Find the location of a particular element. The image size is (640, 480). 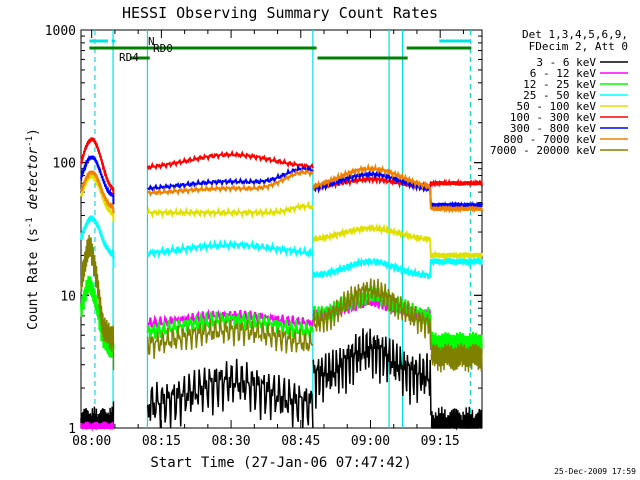

y-axis-label-main: Count Rate (s is located at coordinates (33, 279).